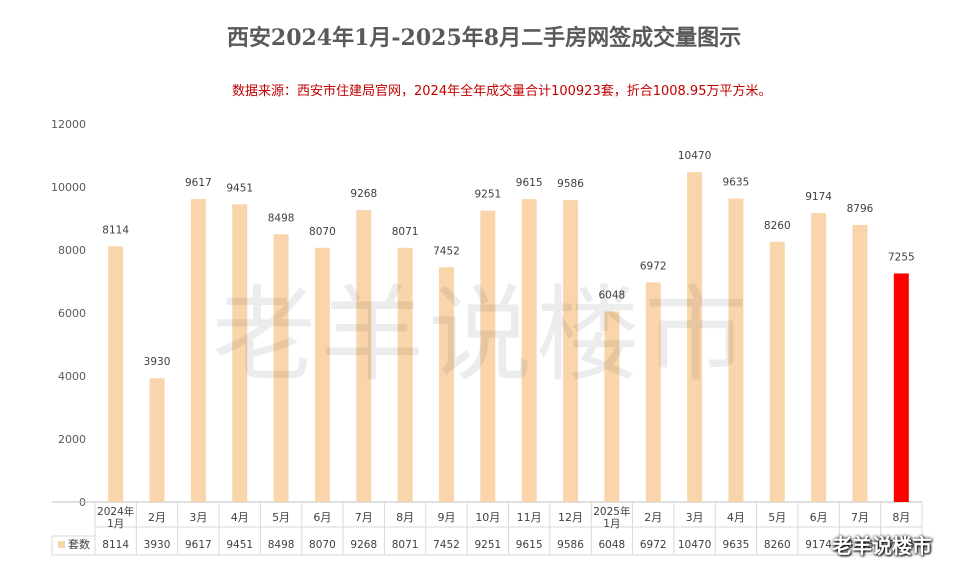  Describe the element at coordinates (487, 517) in the screenshot. I see `x-tick-label: 10月` at that location.